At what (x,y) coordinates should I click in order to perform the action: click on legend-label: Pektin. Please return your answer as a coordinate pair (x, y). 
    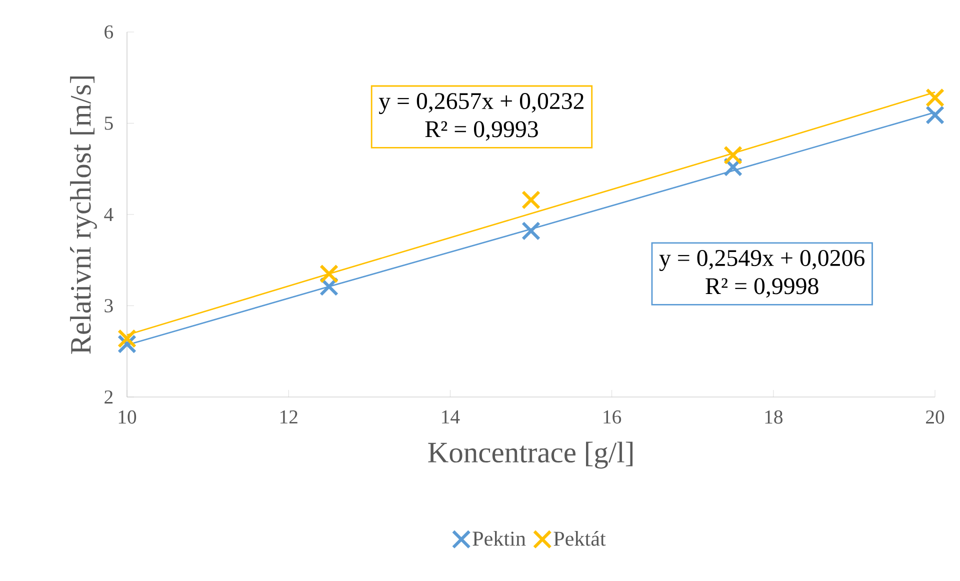
    Looking at the image, I should click on (499, 538).